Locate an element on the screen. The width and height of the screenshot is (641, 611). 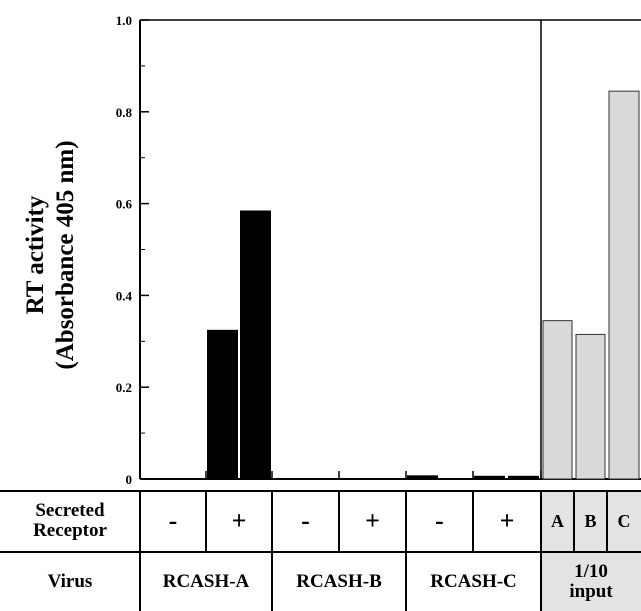
y-tick-label: 0.4 is located at coordinates (124, 295).